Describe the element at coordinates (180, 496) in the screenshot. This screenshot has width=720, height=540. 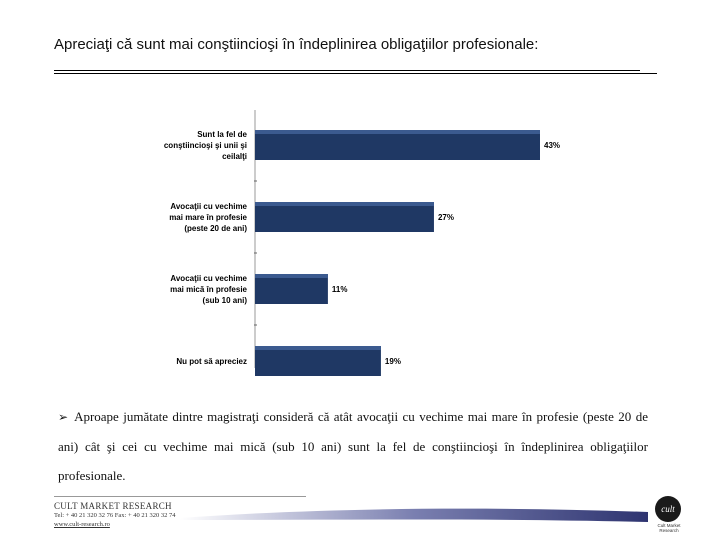
I see `footer-divider` at that location.